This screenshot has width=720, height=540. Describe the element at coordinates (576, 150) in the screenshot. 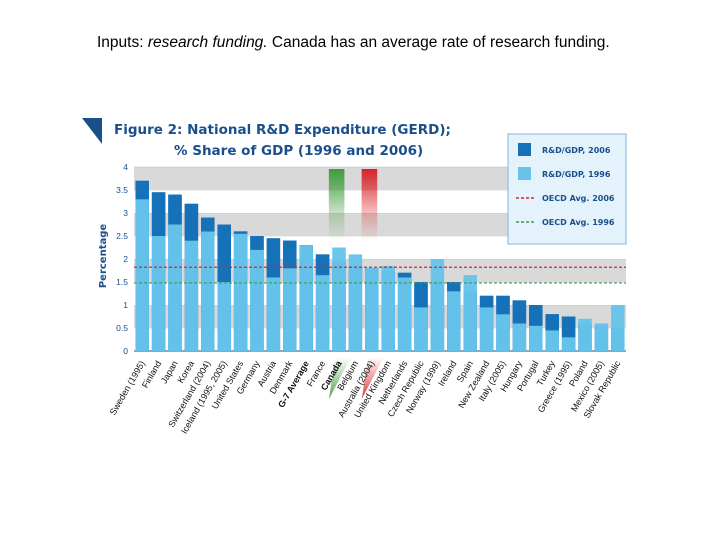

I see `legend-label: R&D/GDP, 2006` at that location.